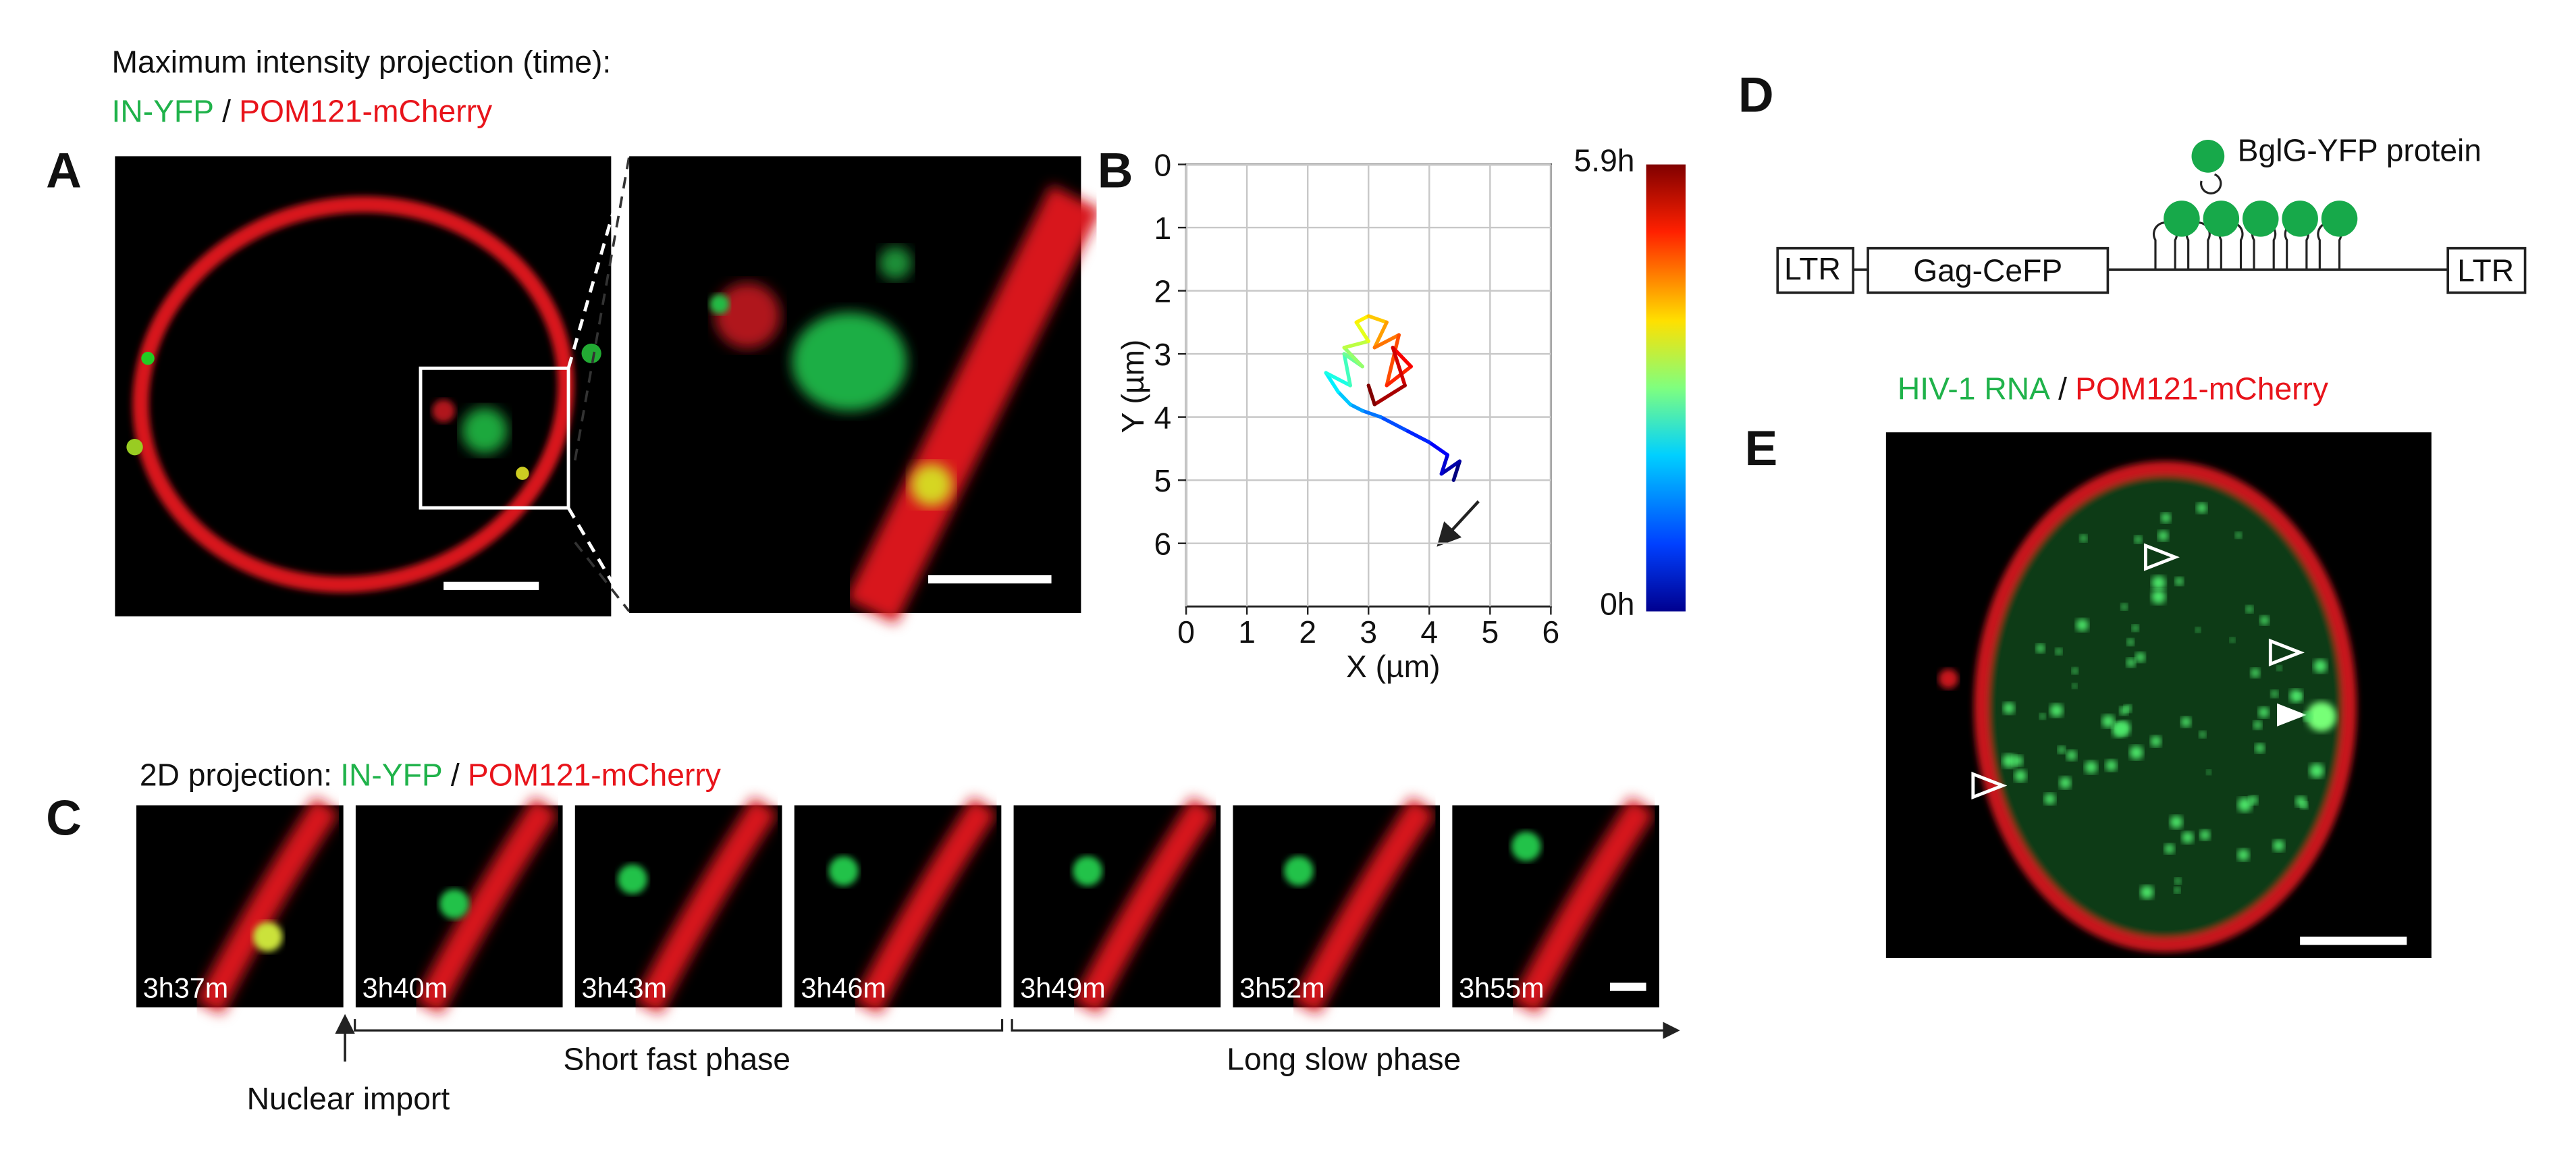 This screenshot has width=2576, height=1162. I want to click on y-tick-label: 6, so click(1162, 544).